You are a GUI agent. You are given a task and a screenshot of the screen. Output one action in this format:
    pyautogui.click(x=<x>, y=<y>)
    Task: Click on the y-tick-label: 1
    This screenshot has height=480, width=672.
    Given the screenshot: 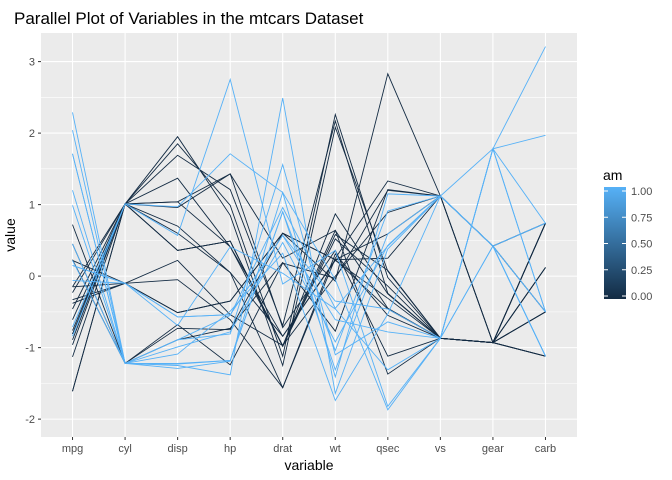 What is the action you would take?
    pyautogui.click(x=32, y=206)
    